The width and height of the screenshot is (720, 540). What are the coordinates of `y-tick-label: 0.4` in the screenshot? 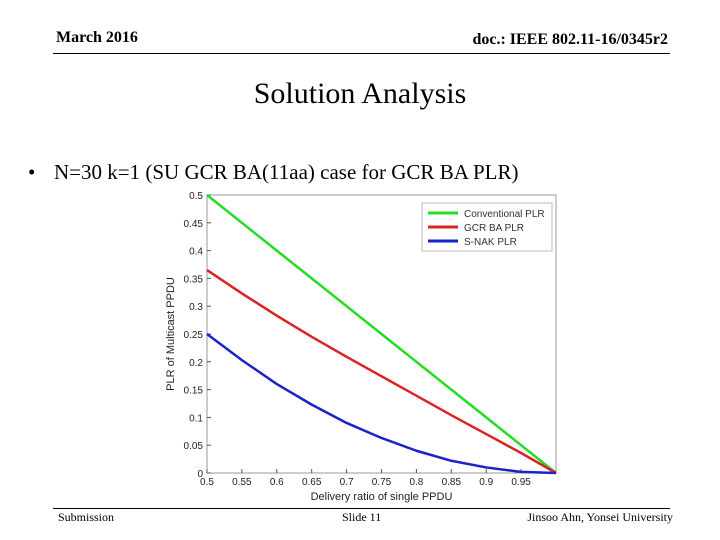 It's located at (196, 252).